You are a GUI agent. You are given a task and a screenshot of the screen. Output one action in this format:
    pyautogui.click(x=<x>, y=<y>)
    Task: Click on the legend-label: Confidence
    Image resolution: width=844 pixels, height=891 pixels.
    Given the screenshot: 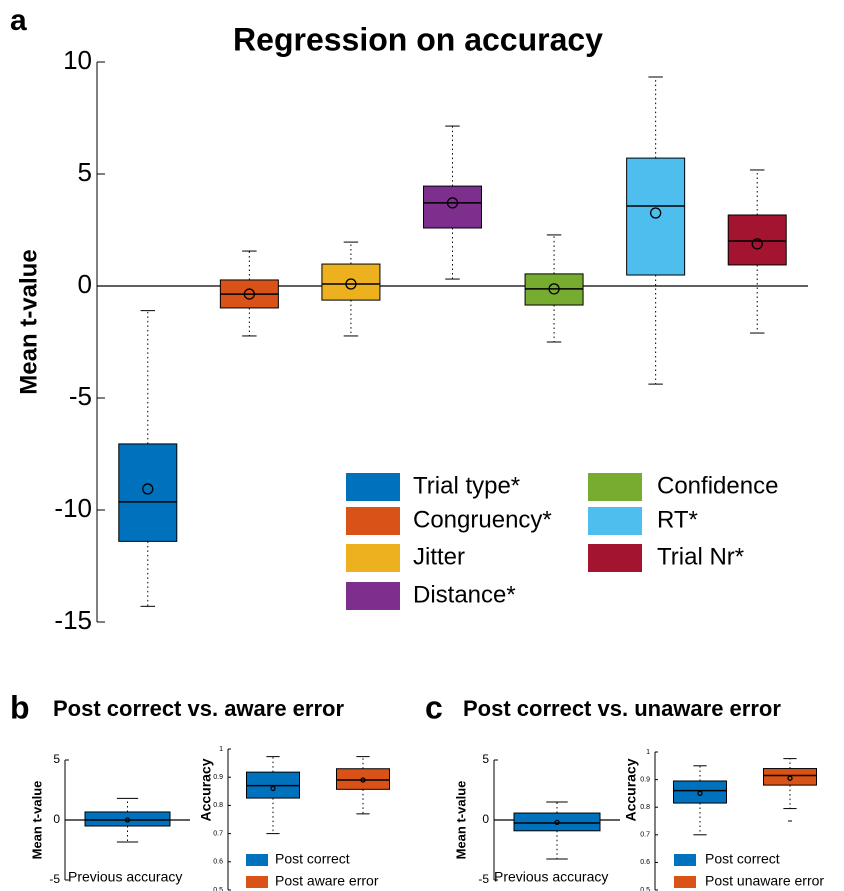 What is the action you would take?
    pyautogui.click(x=717, y=485)
    